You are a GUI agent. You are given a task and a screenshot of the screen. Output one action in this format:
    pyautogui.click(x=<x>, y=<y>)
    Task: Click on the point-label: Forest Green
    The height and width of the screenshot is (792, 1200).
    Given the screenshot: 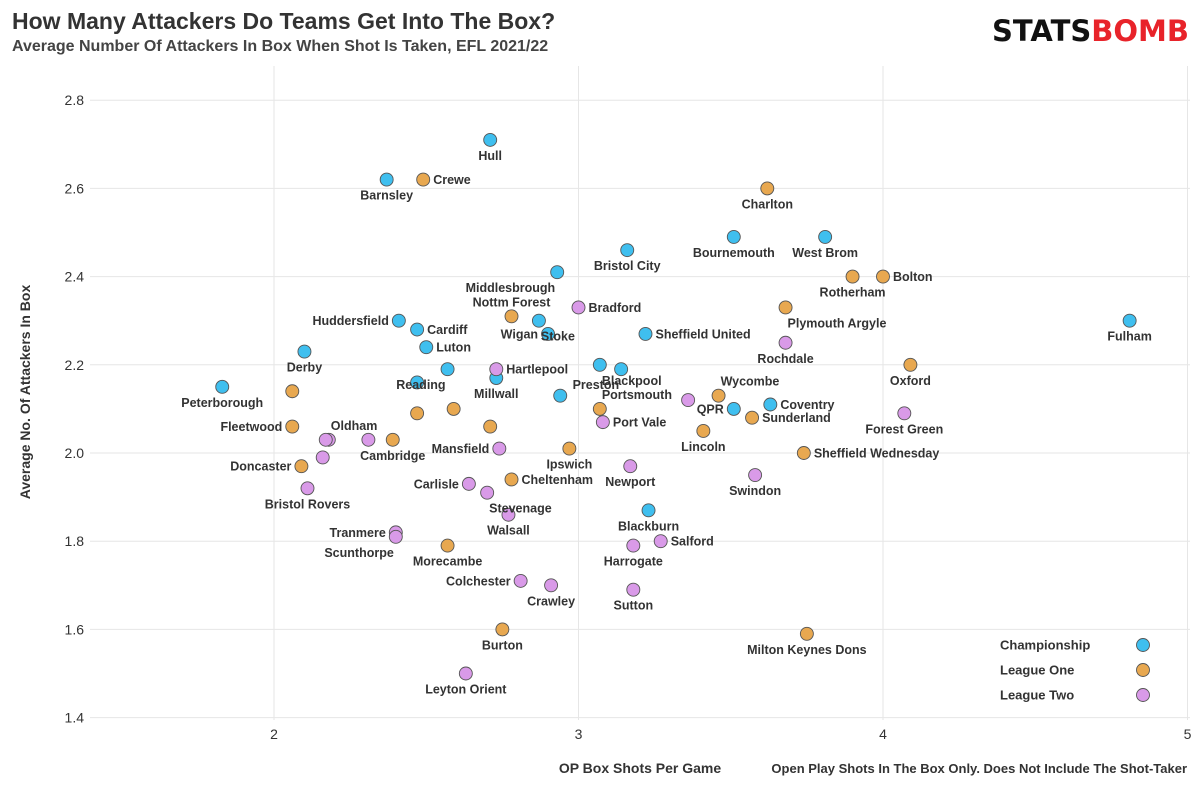 What is the action you would take?
    pyautogui.click(x=904, y=429)
    